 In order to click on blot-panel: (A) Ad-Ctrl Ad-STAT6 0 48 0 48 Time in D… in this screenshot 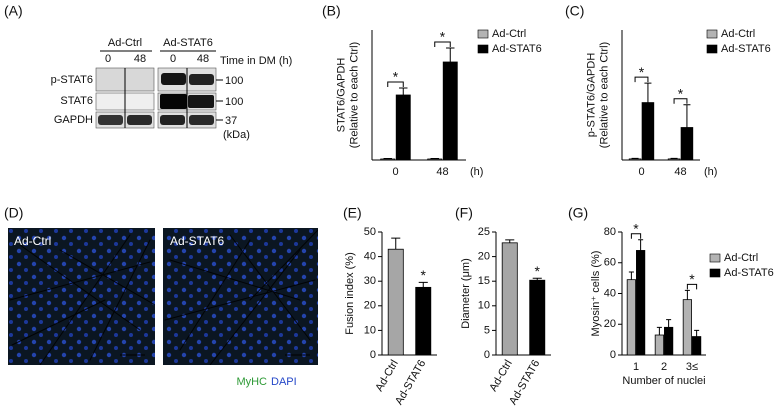, I will do `click(148, 72)`.